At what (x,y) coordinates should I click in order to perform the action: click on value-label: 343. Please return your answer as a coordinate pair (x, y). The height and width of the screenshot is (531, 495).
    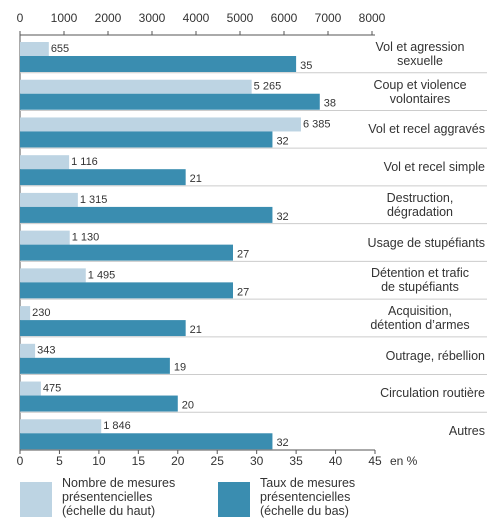
    Looking at the image, I should click on (46, 351).